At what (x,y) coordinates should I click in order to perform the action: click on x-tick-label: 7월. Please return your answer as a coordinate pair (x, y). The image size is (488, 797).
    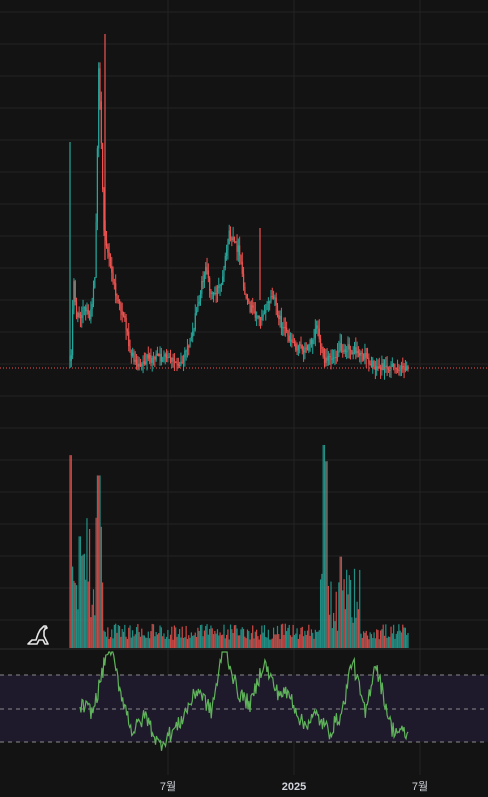
    Looking at the image, I should click on (420, 786).